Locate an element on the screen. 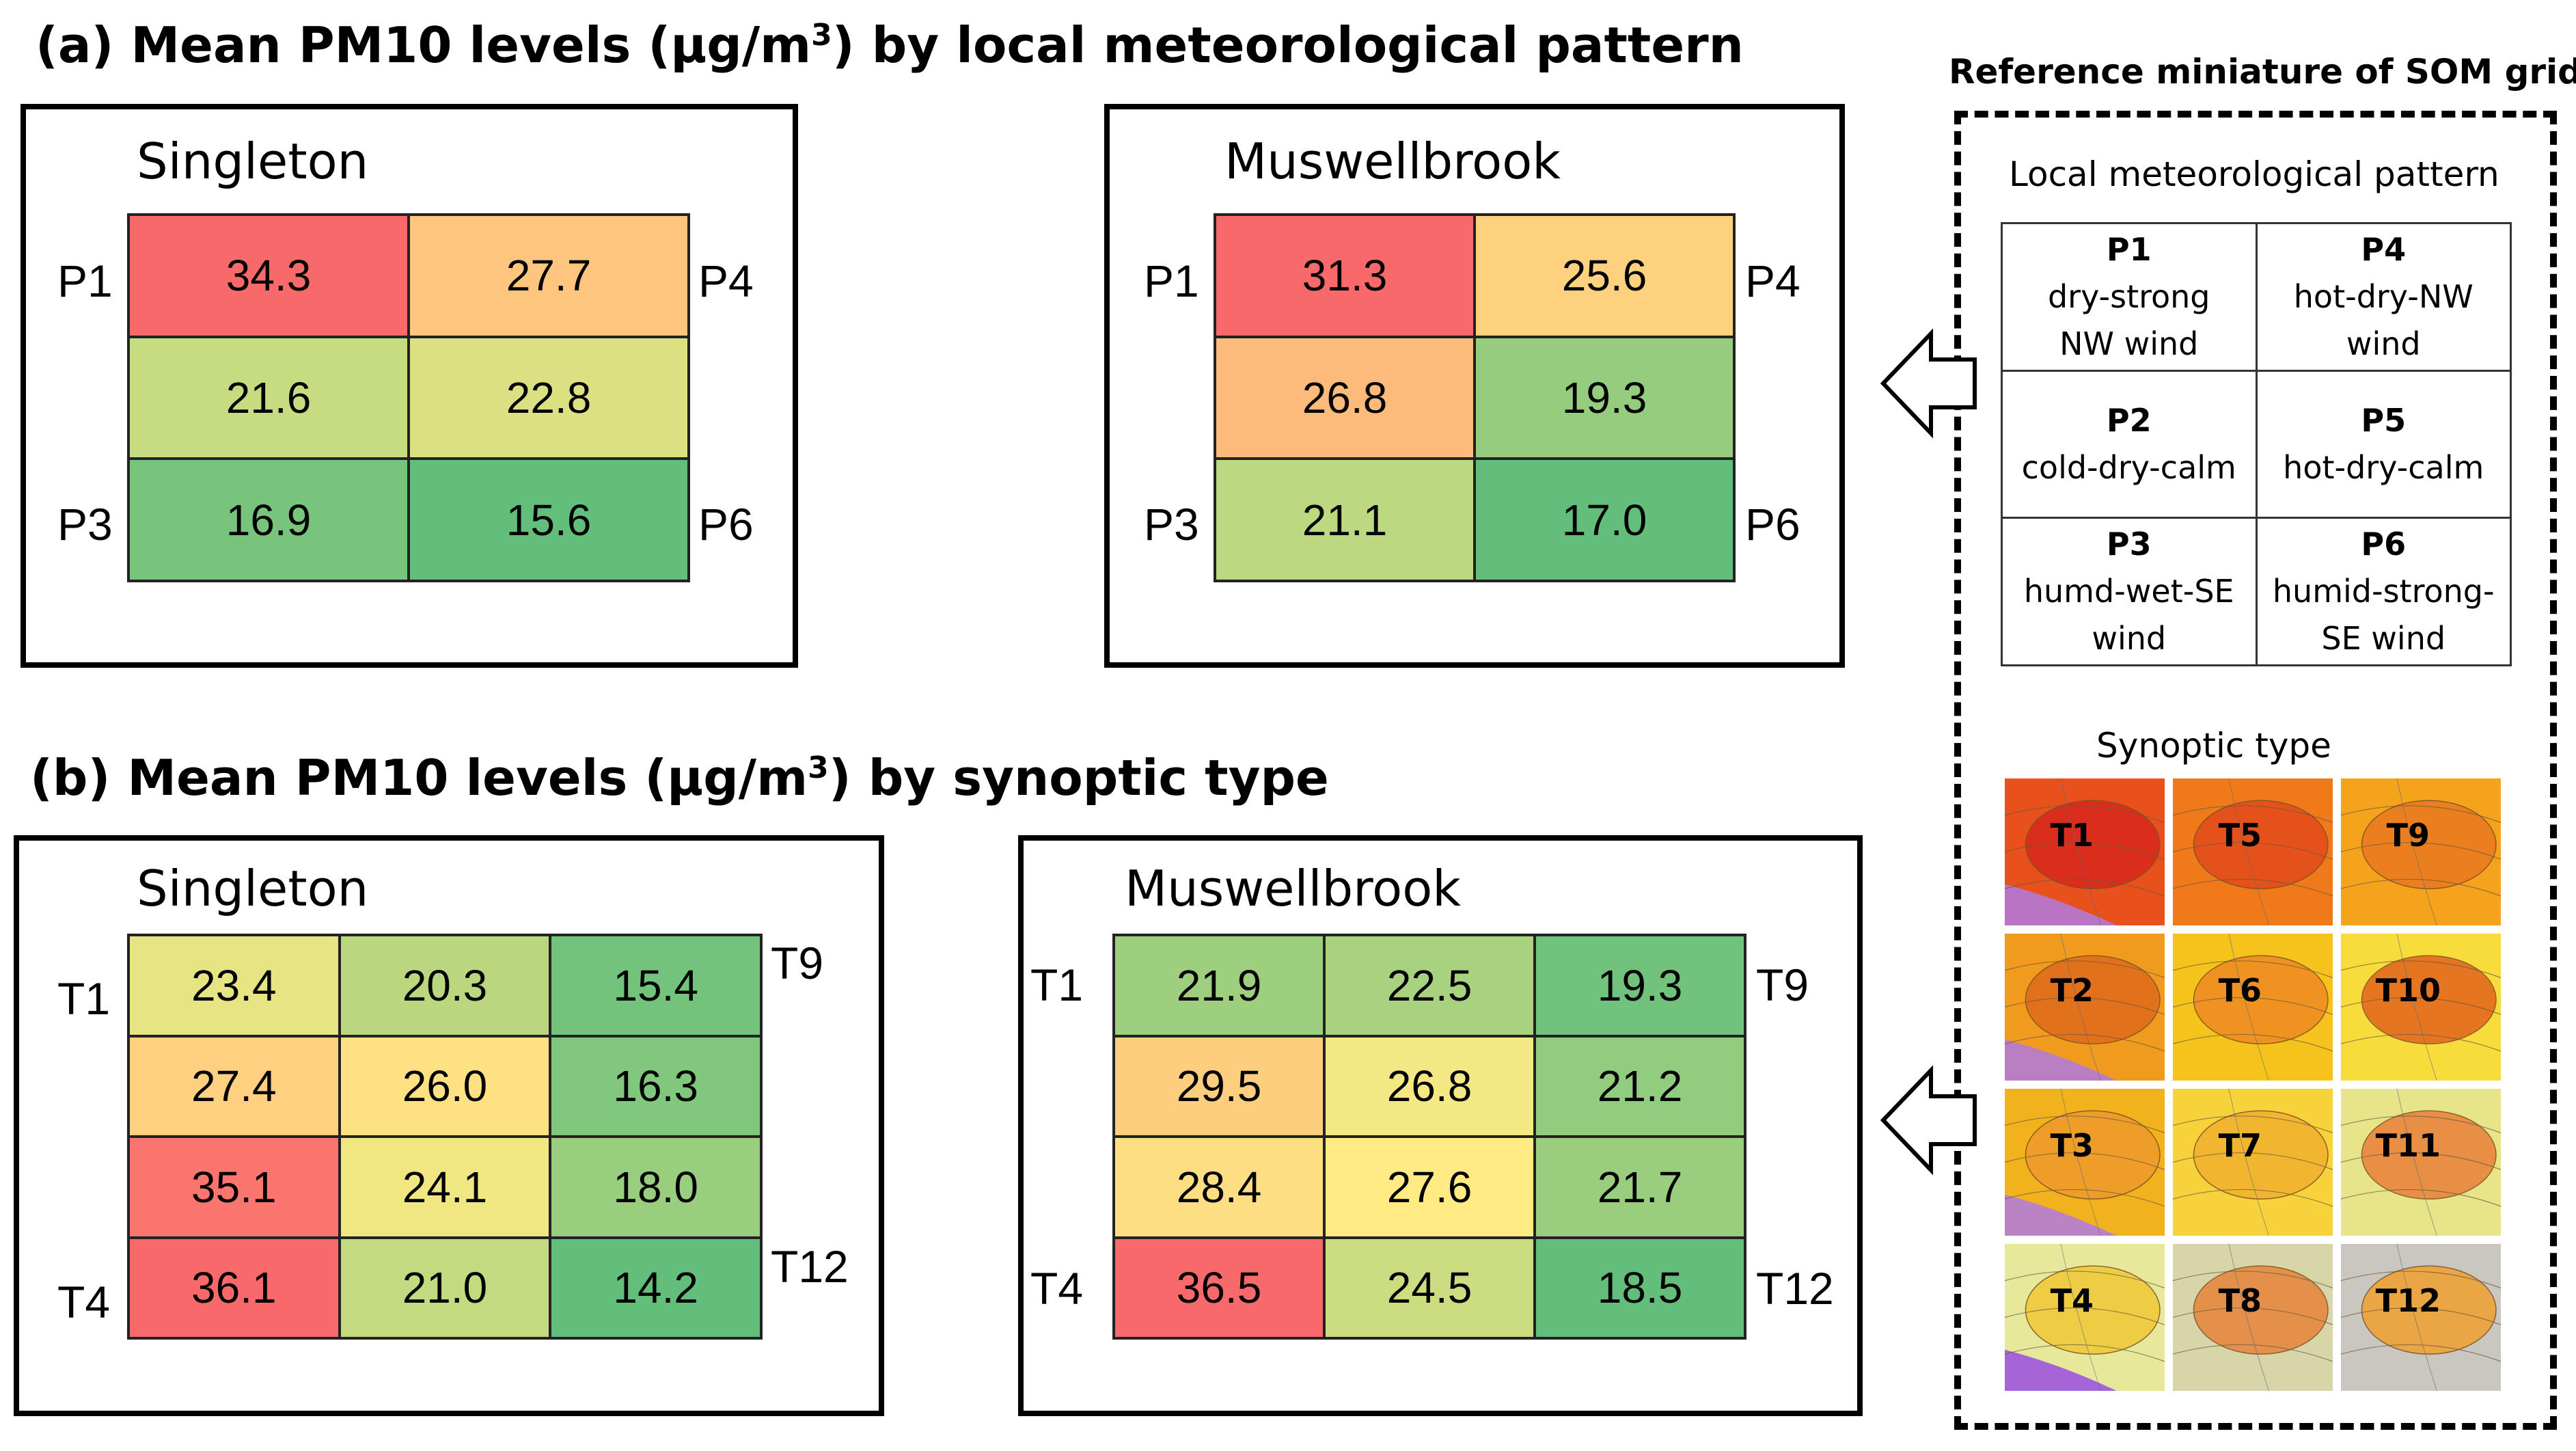 The width and height of the screenshot is (2576, 1451). panel-a-muswellbrook-frame is located at coordinates (1475, 386).